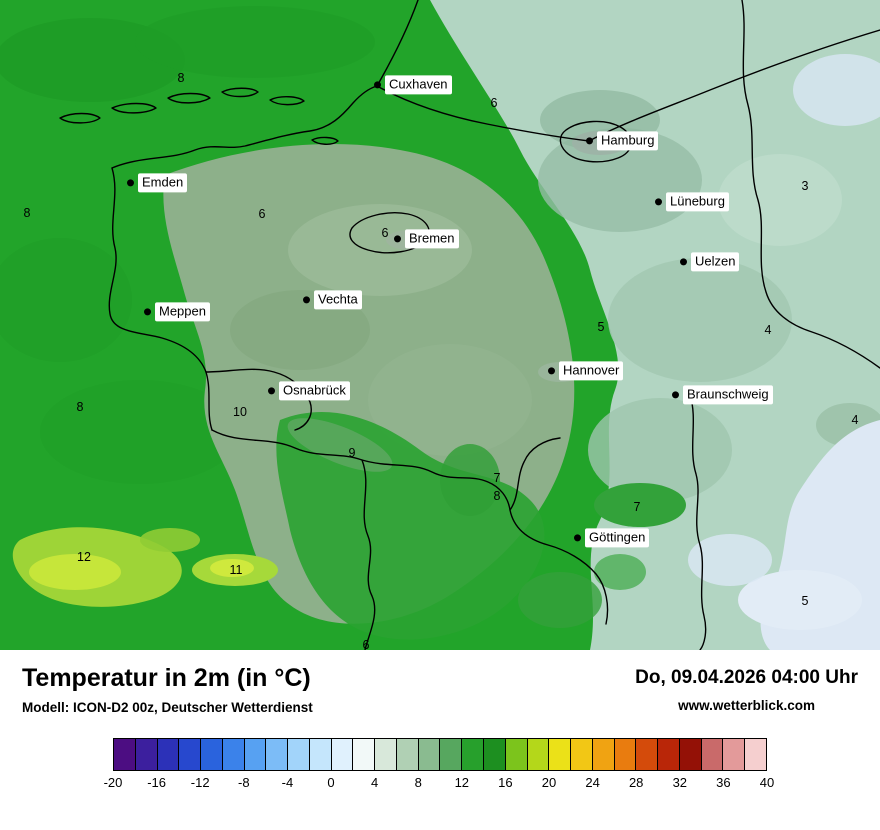 The image size is (880, 830). Describe the element at coordinates (287, 782) in the screenshot. I see `colorbar-tick-label: -4` at that location.